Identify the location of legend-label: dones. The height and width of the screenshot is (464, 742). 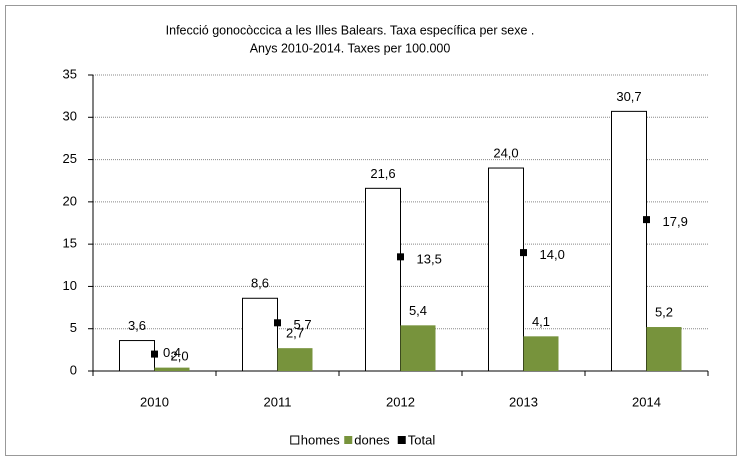
(372, 439).